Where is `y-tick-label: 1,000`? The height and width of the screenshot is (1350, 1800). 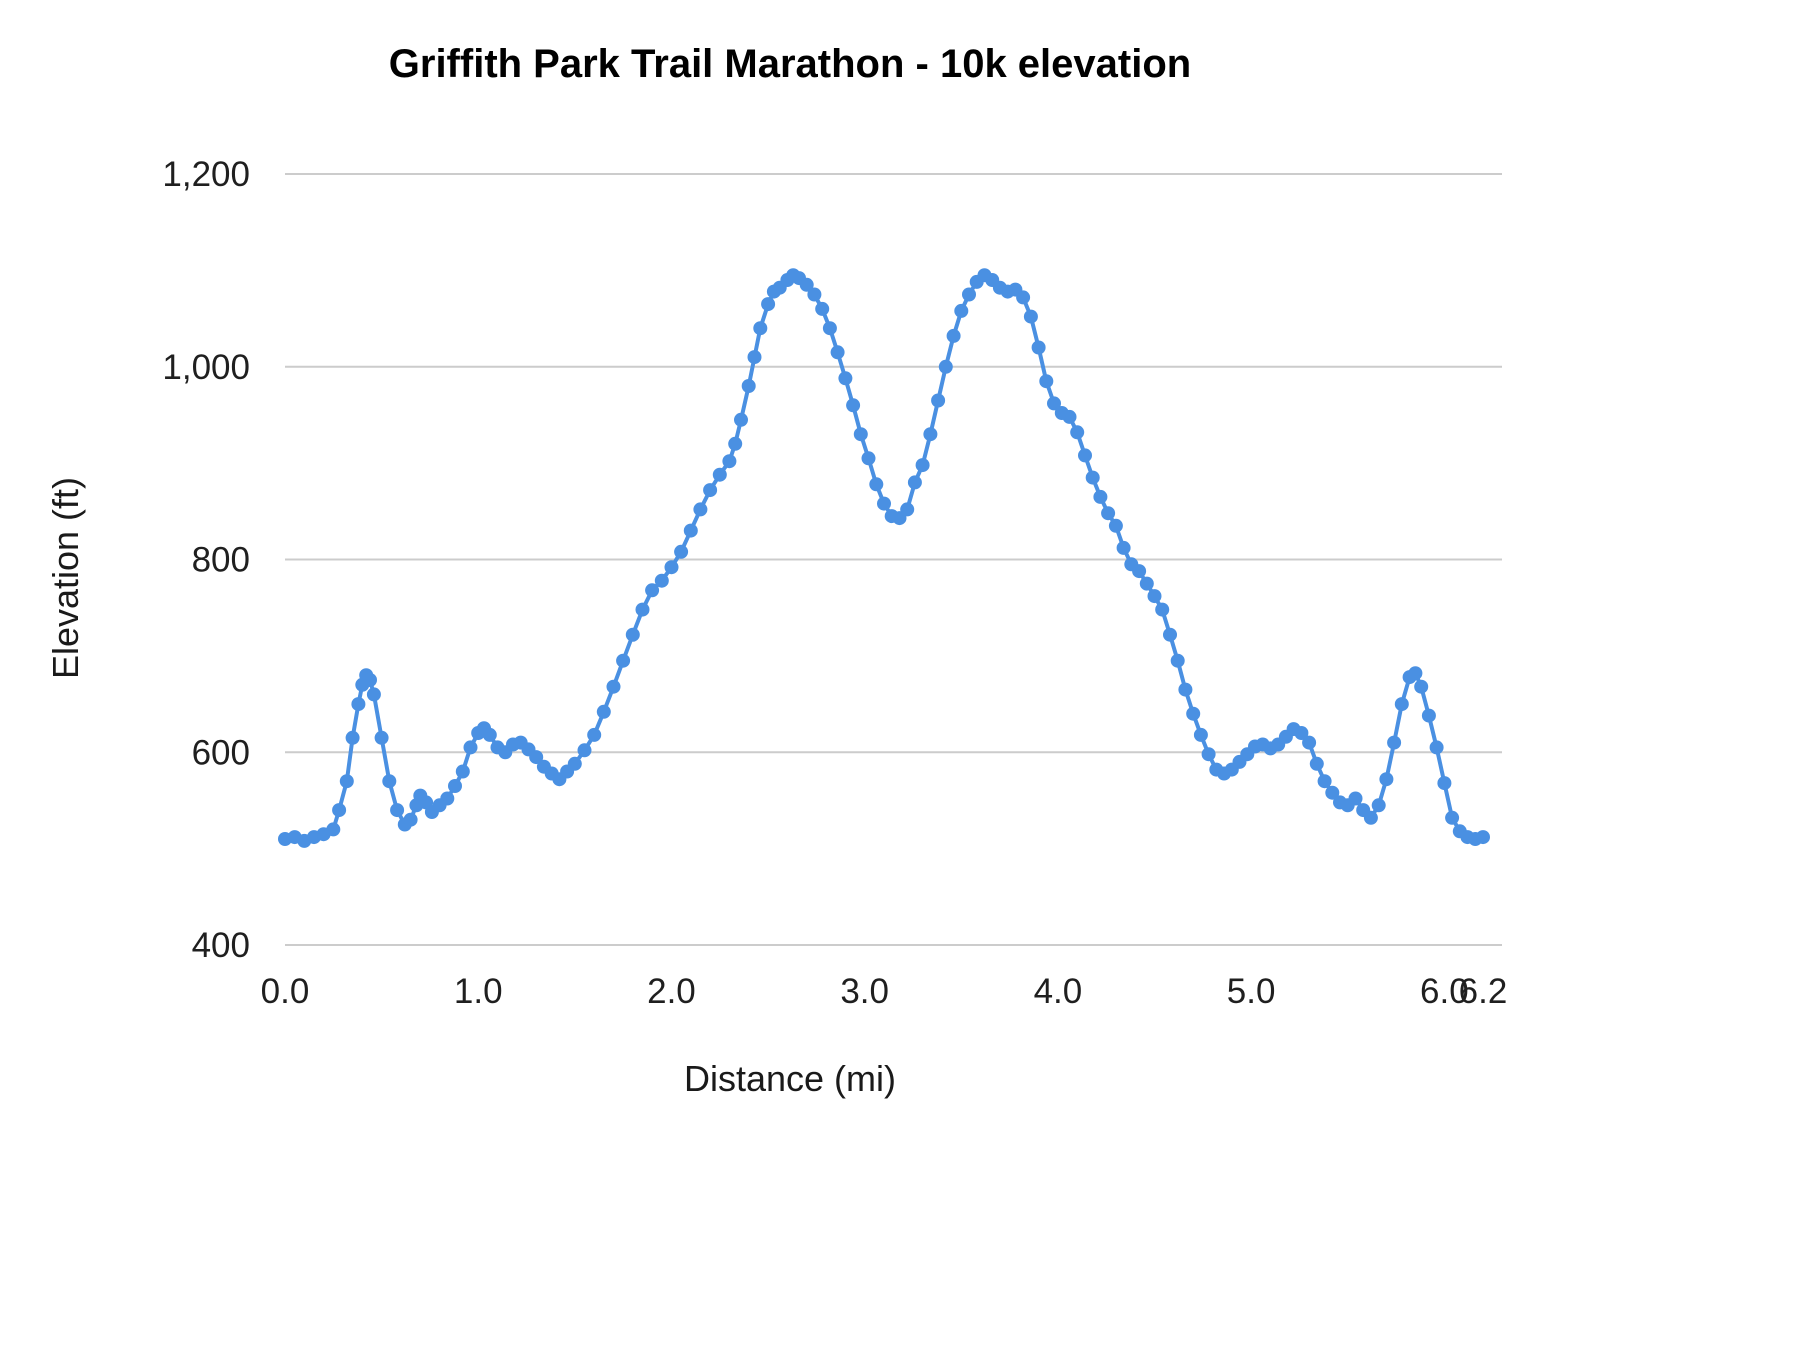 y-tick-label: 1,000 is located at coordinates (206, 367).